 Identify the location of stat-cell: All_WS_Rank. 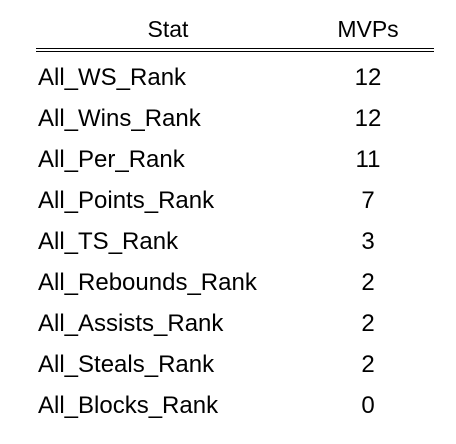
(112, 77).